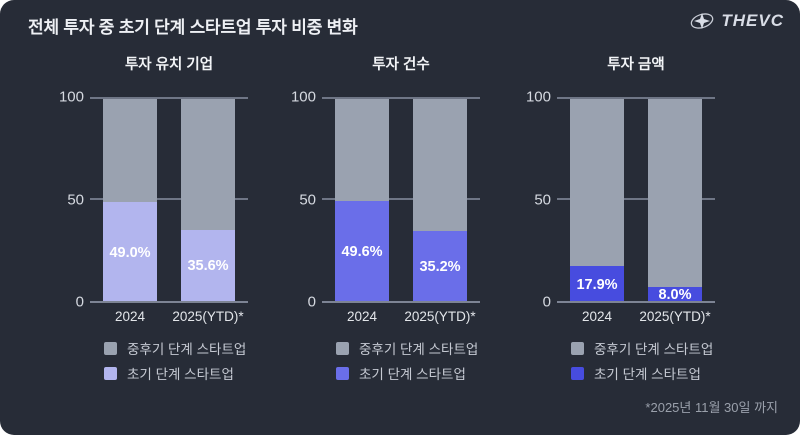 The height and width of the screenshot is (435, 800). I want to click on plot-area: 0 50 100 49.6% 35.2%, so click(385, 200).